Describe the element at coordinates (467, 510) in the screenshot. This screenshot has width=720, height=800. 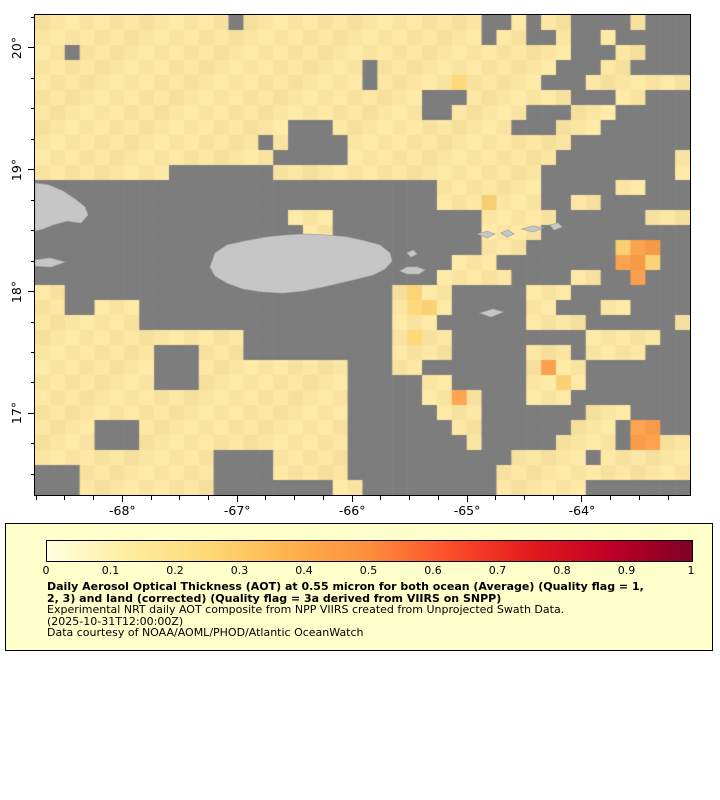
I see `x-tick-label: -65°` at that location.